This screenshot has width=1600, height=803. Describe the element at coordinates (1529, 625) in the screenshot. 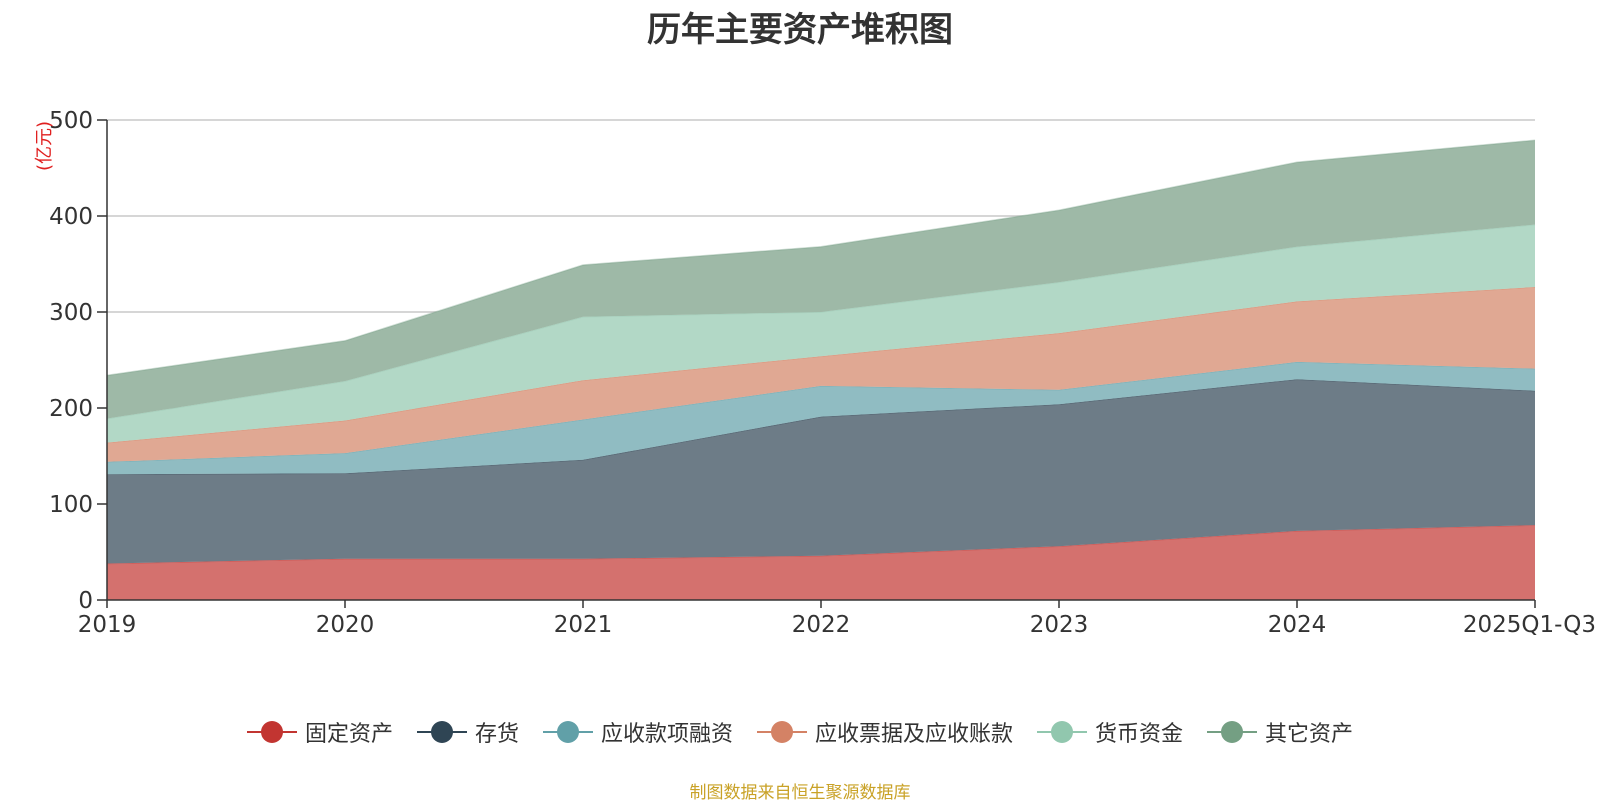

I see `x-tick-label: 2025Q1-Q3` at that location.